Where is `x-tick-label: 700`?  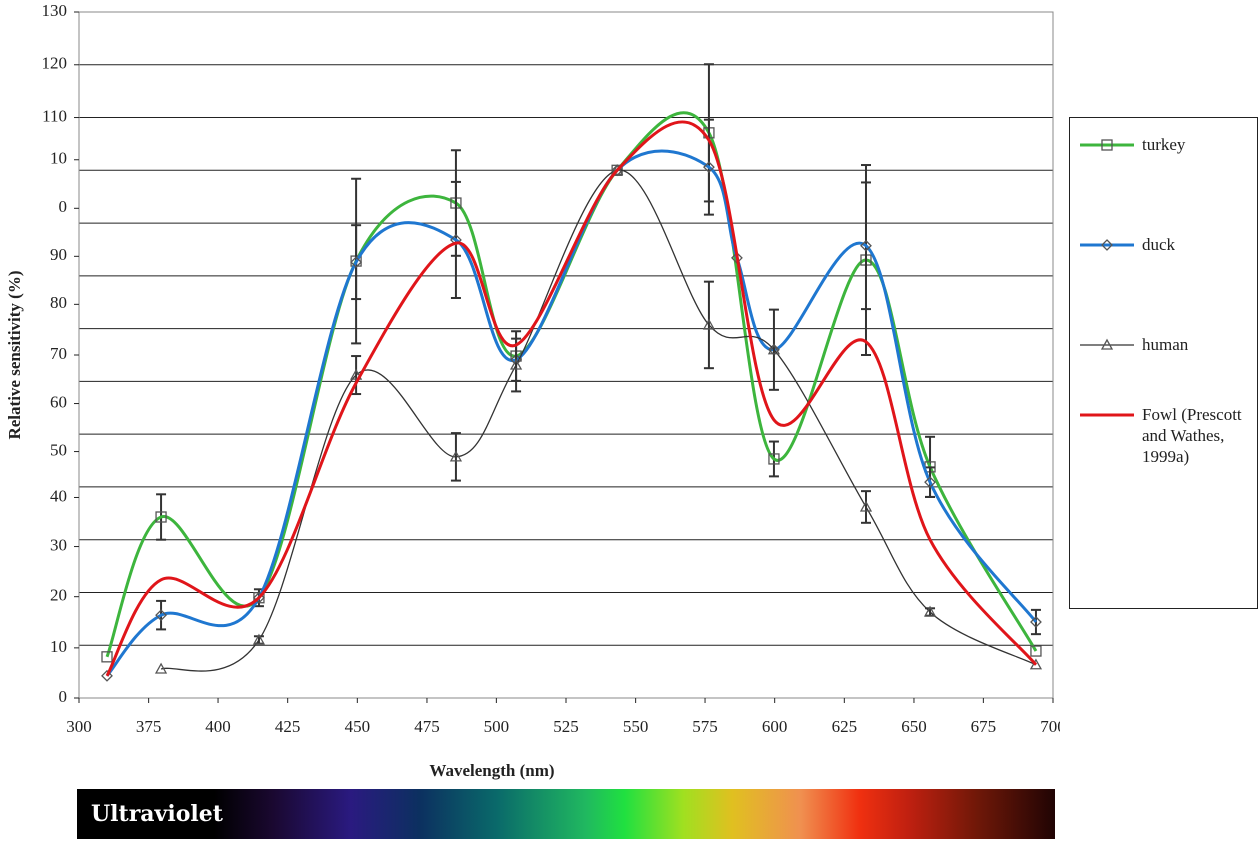 x-tick-label: 700 is located at coordinates (1050, 726).